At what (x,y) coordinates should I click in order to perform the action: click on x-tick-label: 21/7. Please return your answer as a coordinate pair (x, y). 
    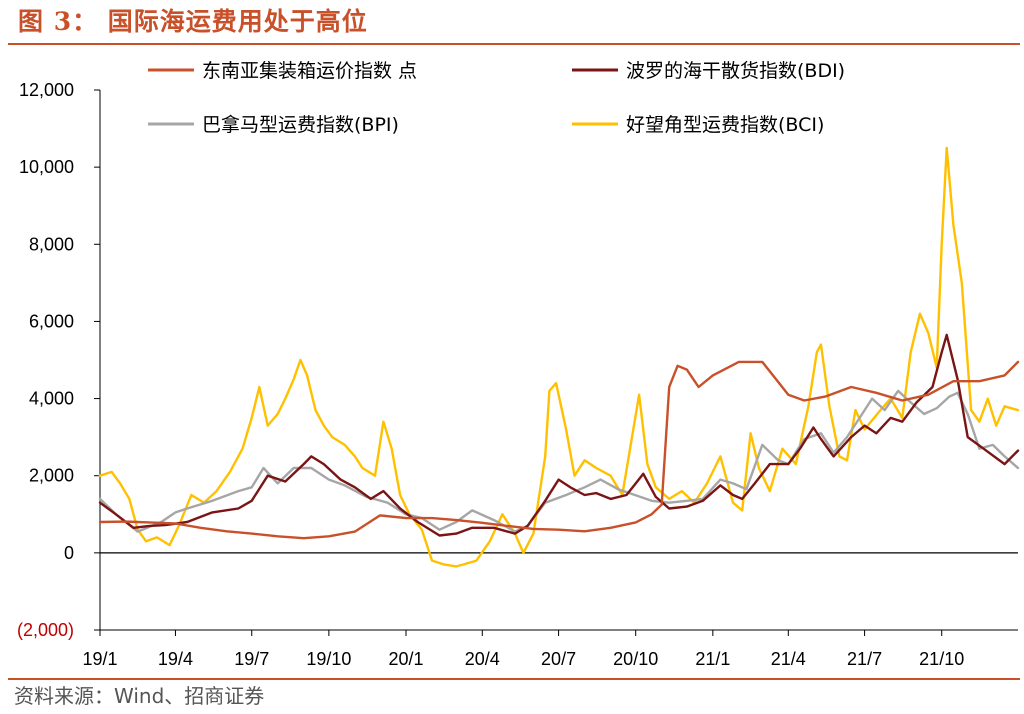
    Looking at the image, I should click on (864, 659).